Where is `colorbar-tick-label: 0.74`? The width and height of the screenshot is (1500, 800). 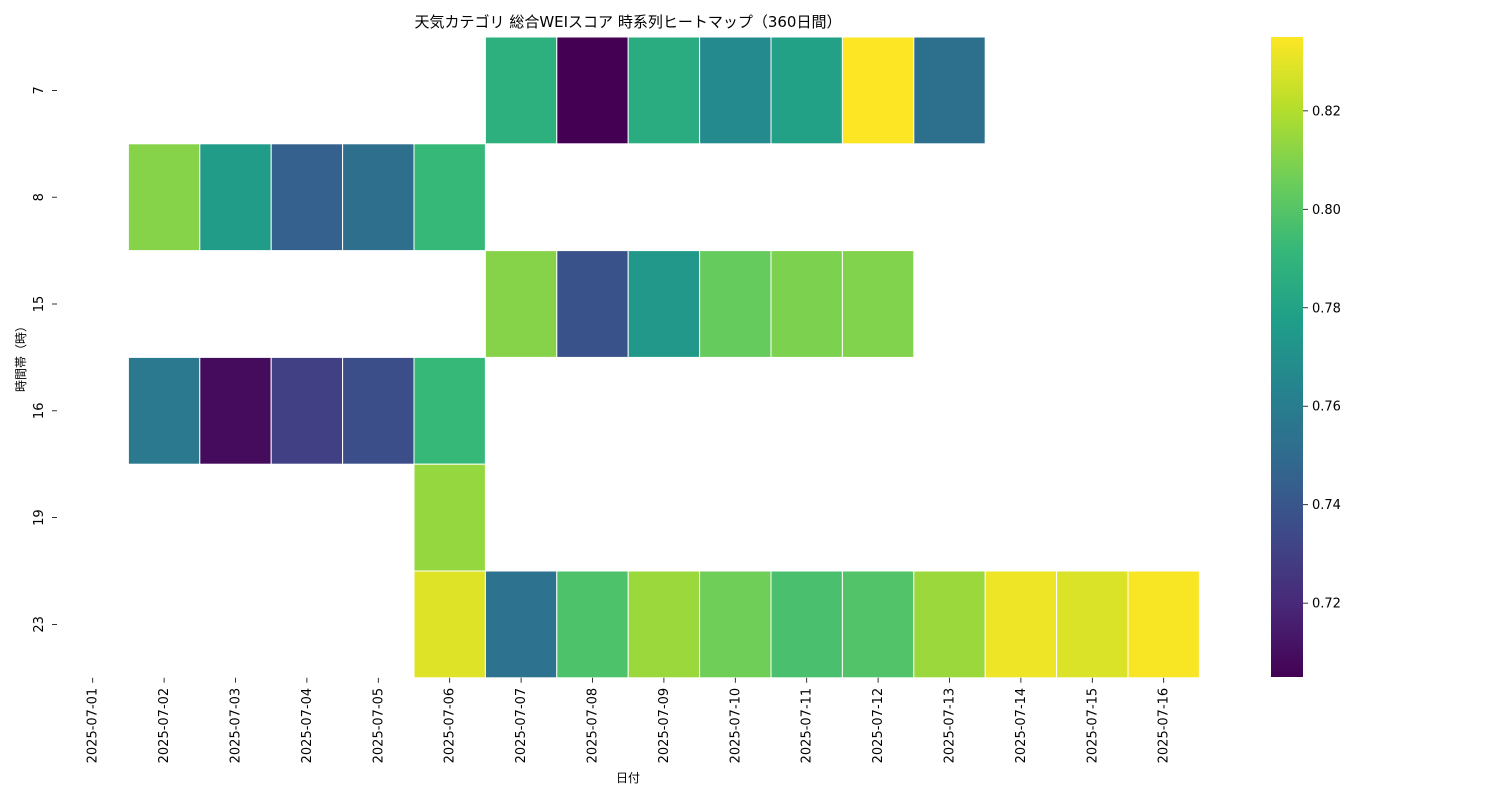 colorbar-tick-label: 0.74 is located at coordinates (1326, 505).